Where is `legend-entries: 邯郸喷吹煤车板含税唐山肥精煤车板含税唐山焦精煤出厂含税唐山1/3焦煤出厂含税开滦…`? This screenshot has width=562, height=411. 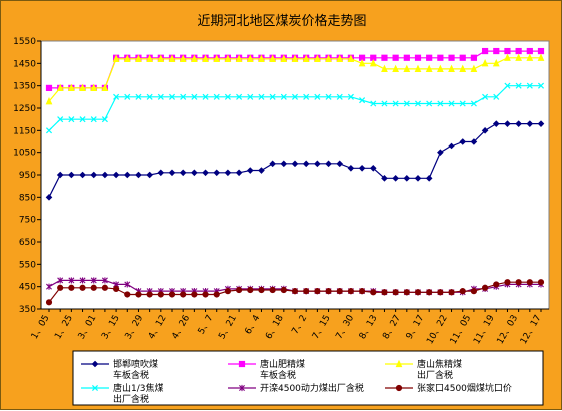
legend-entries: 邯郸喷吹煤车板含税唐山肥精煤车板含税唐山焦精煤出厂含税唐山1/3焦煤出厂含税开滦… is located at coordinates (296, 381).